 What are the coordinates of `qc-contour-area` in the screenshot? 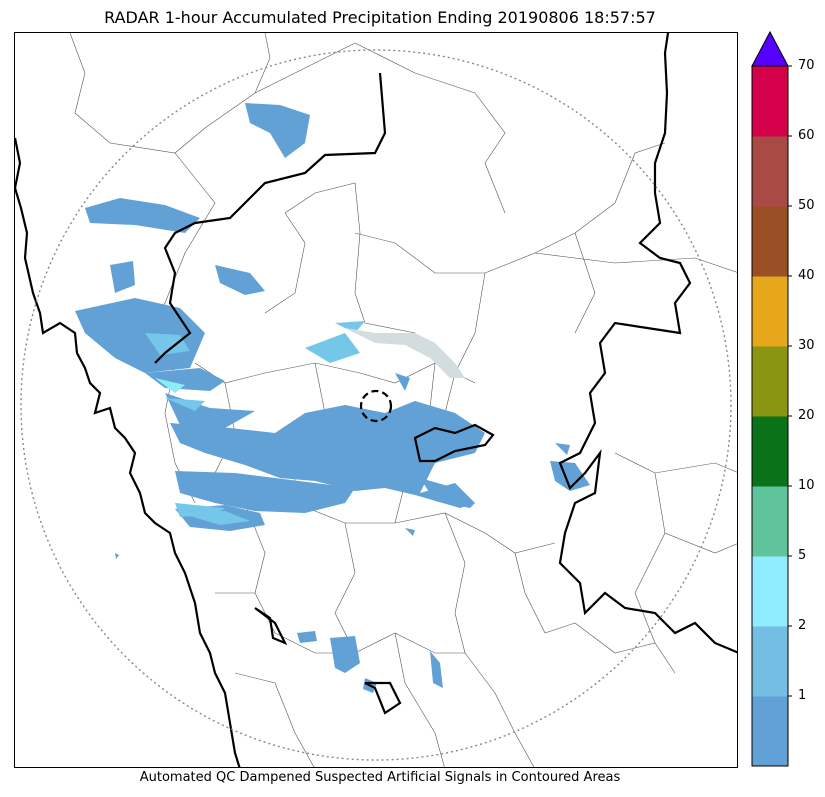 It's located at (376, 406).